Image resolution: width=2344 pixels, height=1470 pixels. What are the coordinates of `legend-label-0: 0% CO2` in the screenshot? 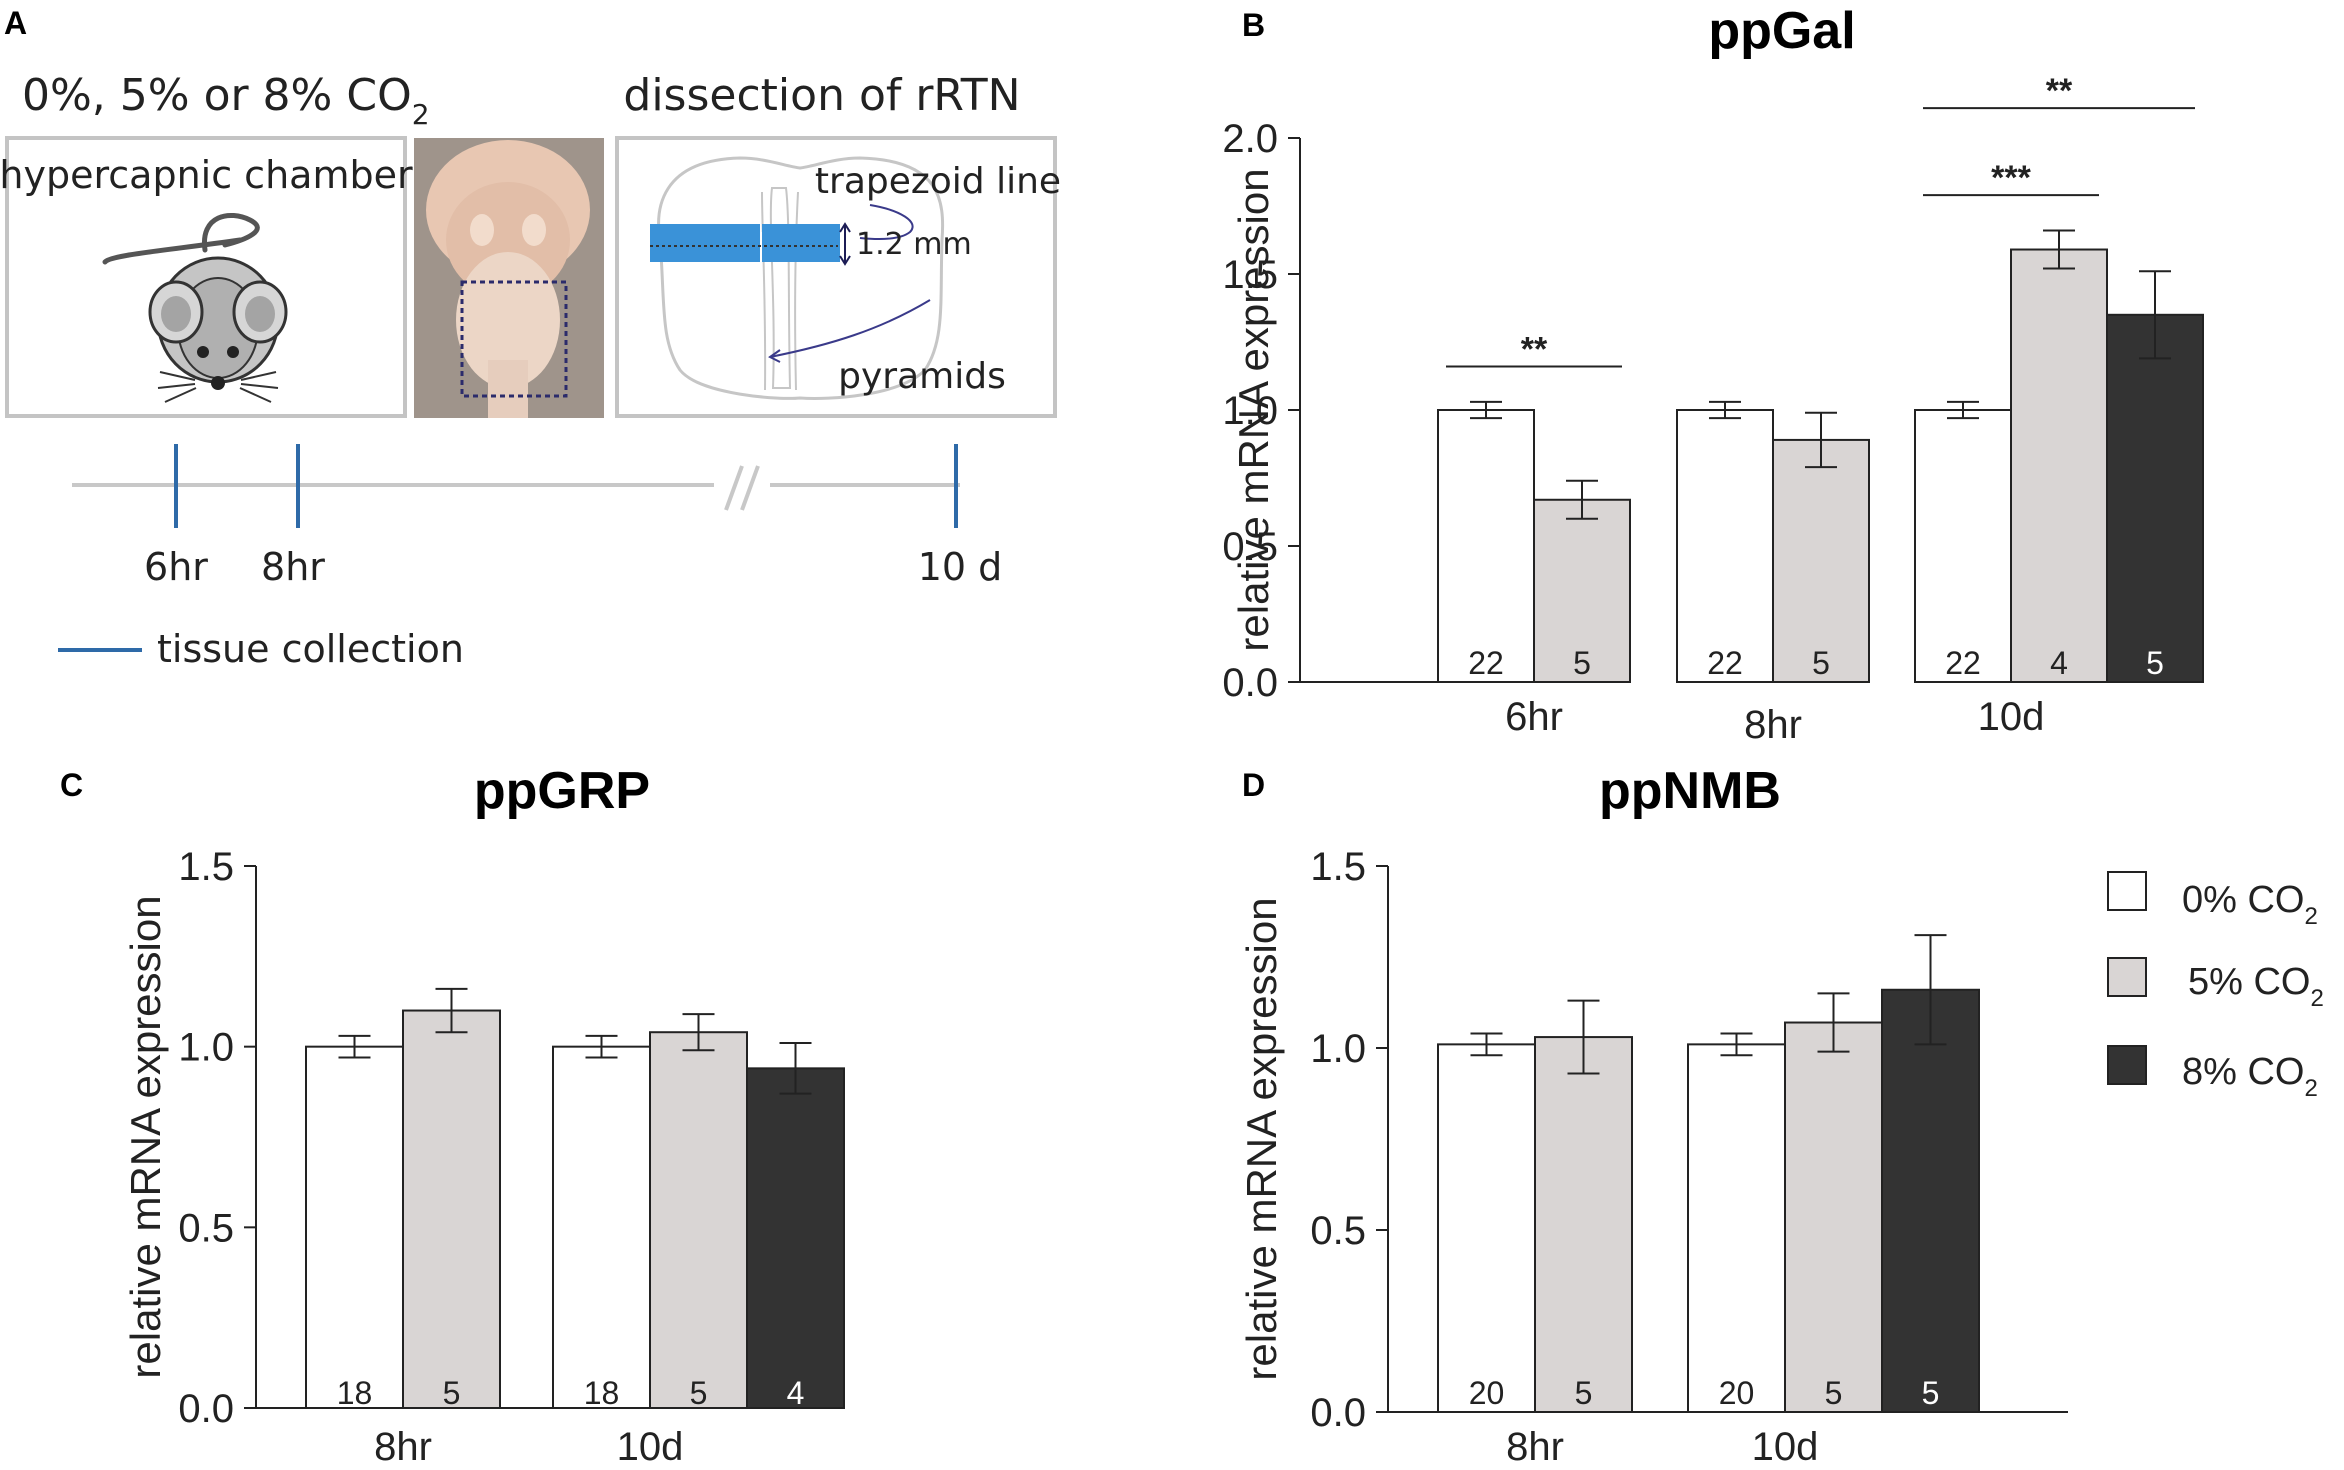 It's located at (2250, 904).